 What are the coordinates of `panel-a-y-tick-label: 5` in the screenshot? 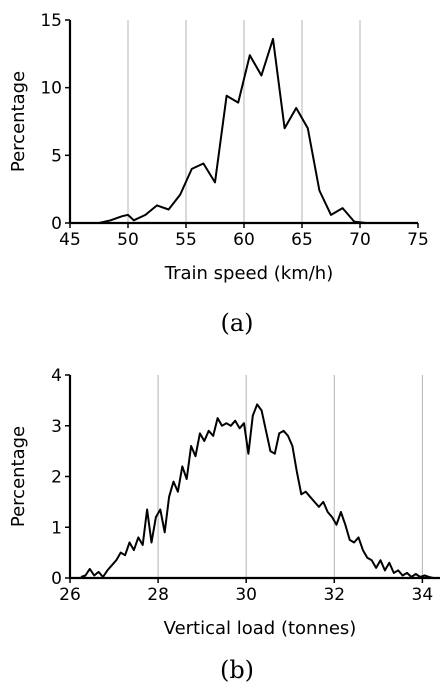 It's located at (56, 156).